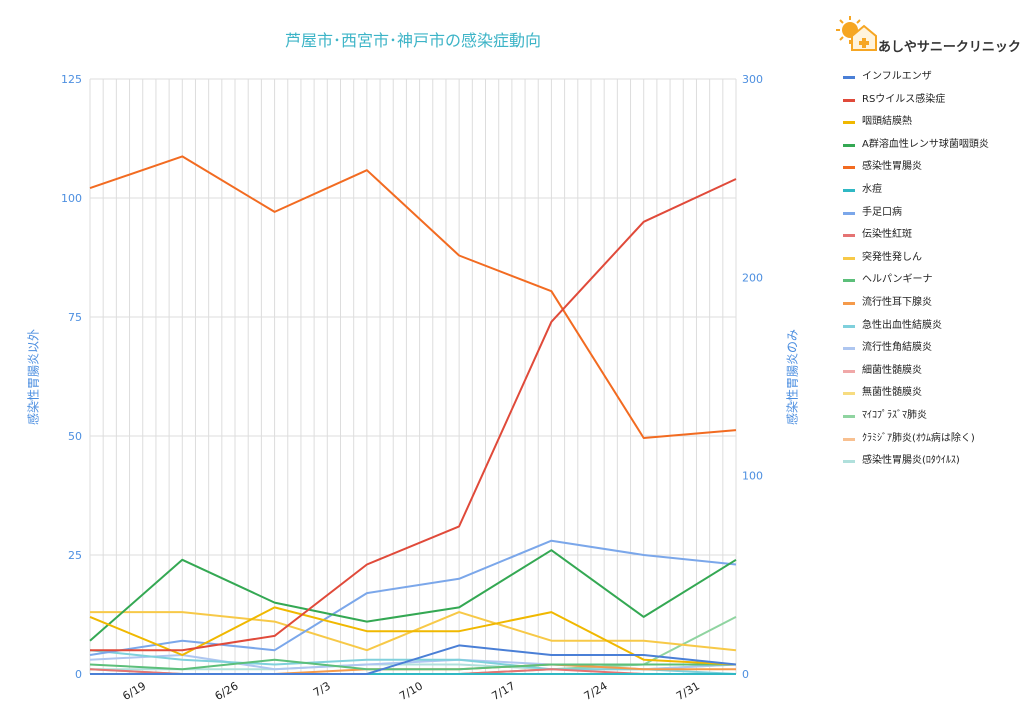  What do you see at coordinates (596, 691) in the screenshot?
I see `x-tick-label: 7/24` at bounding box center [596, 691].